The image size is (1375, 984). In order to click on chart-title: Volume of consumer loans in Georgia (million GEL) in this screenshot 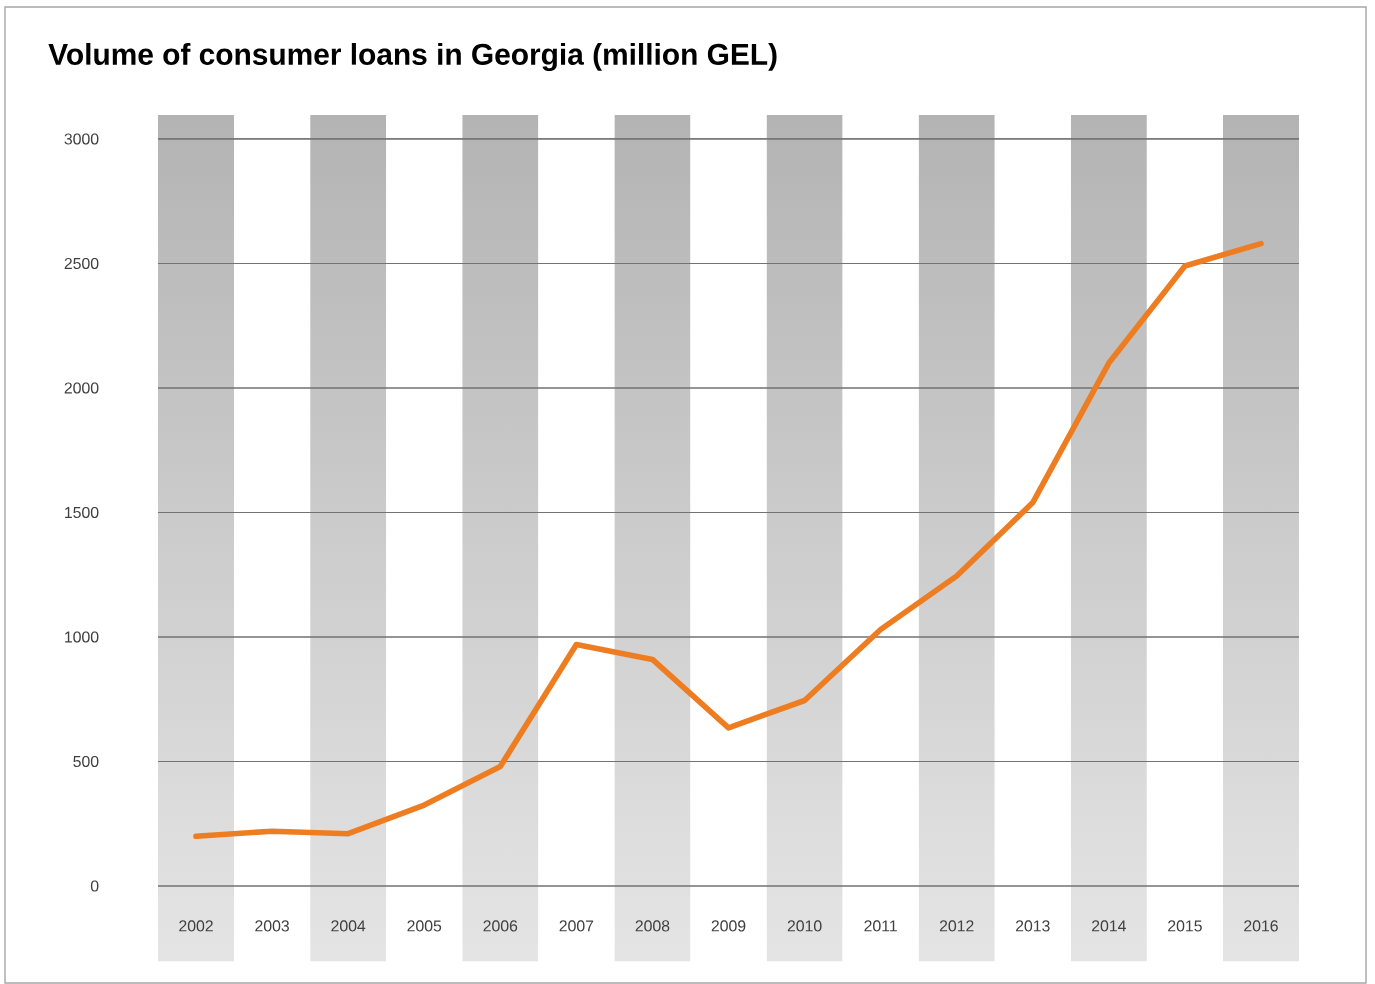, I will do `click(412, 57)`.